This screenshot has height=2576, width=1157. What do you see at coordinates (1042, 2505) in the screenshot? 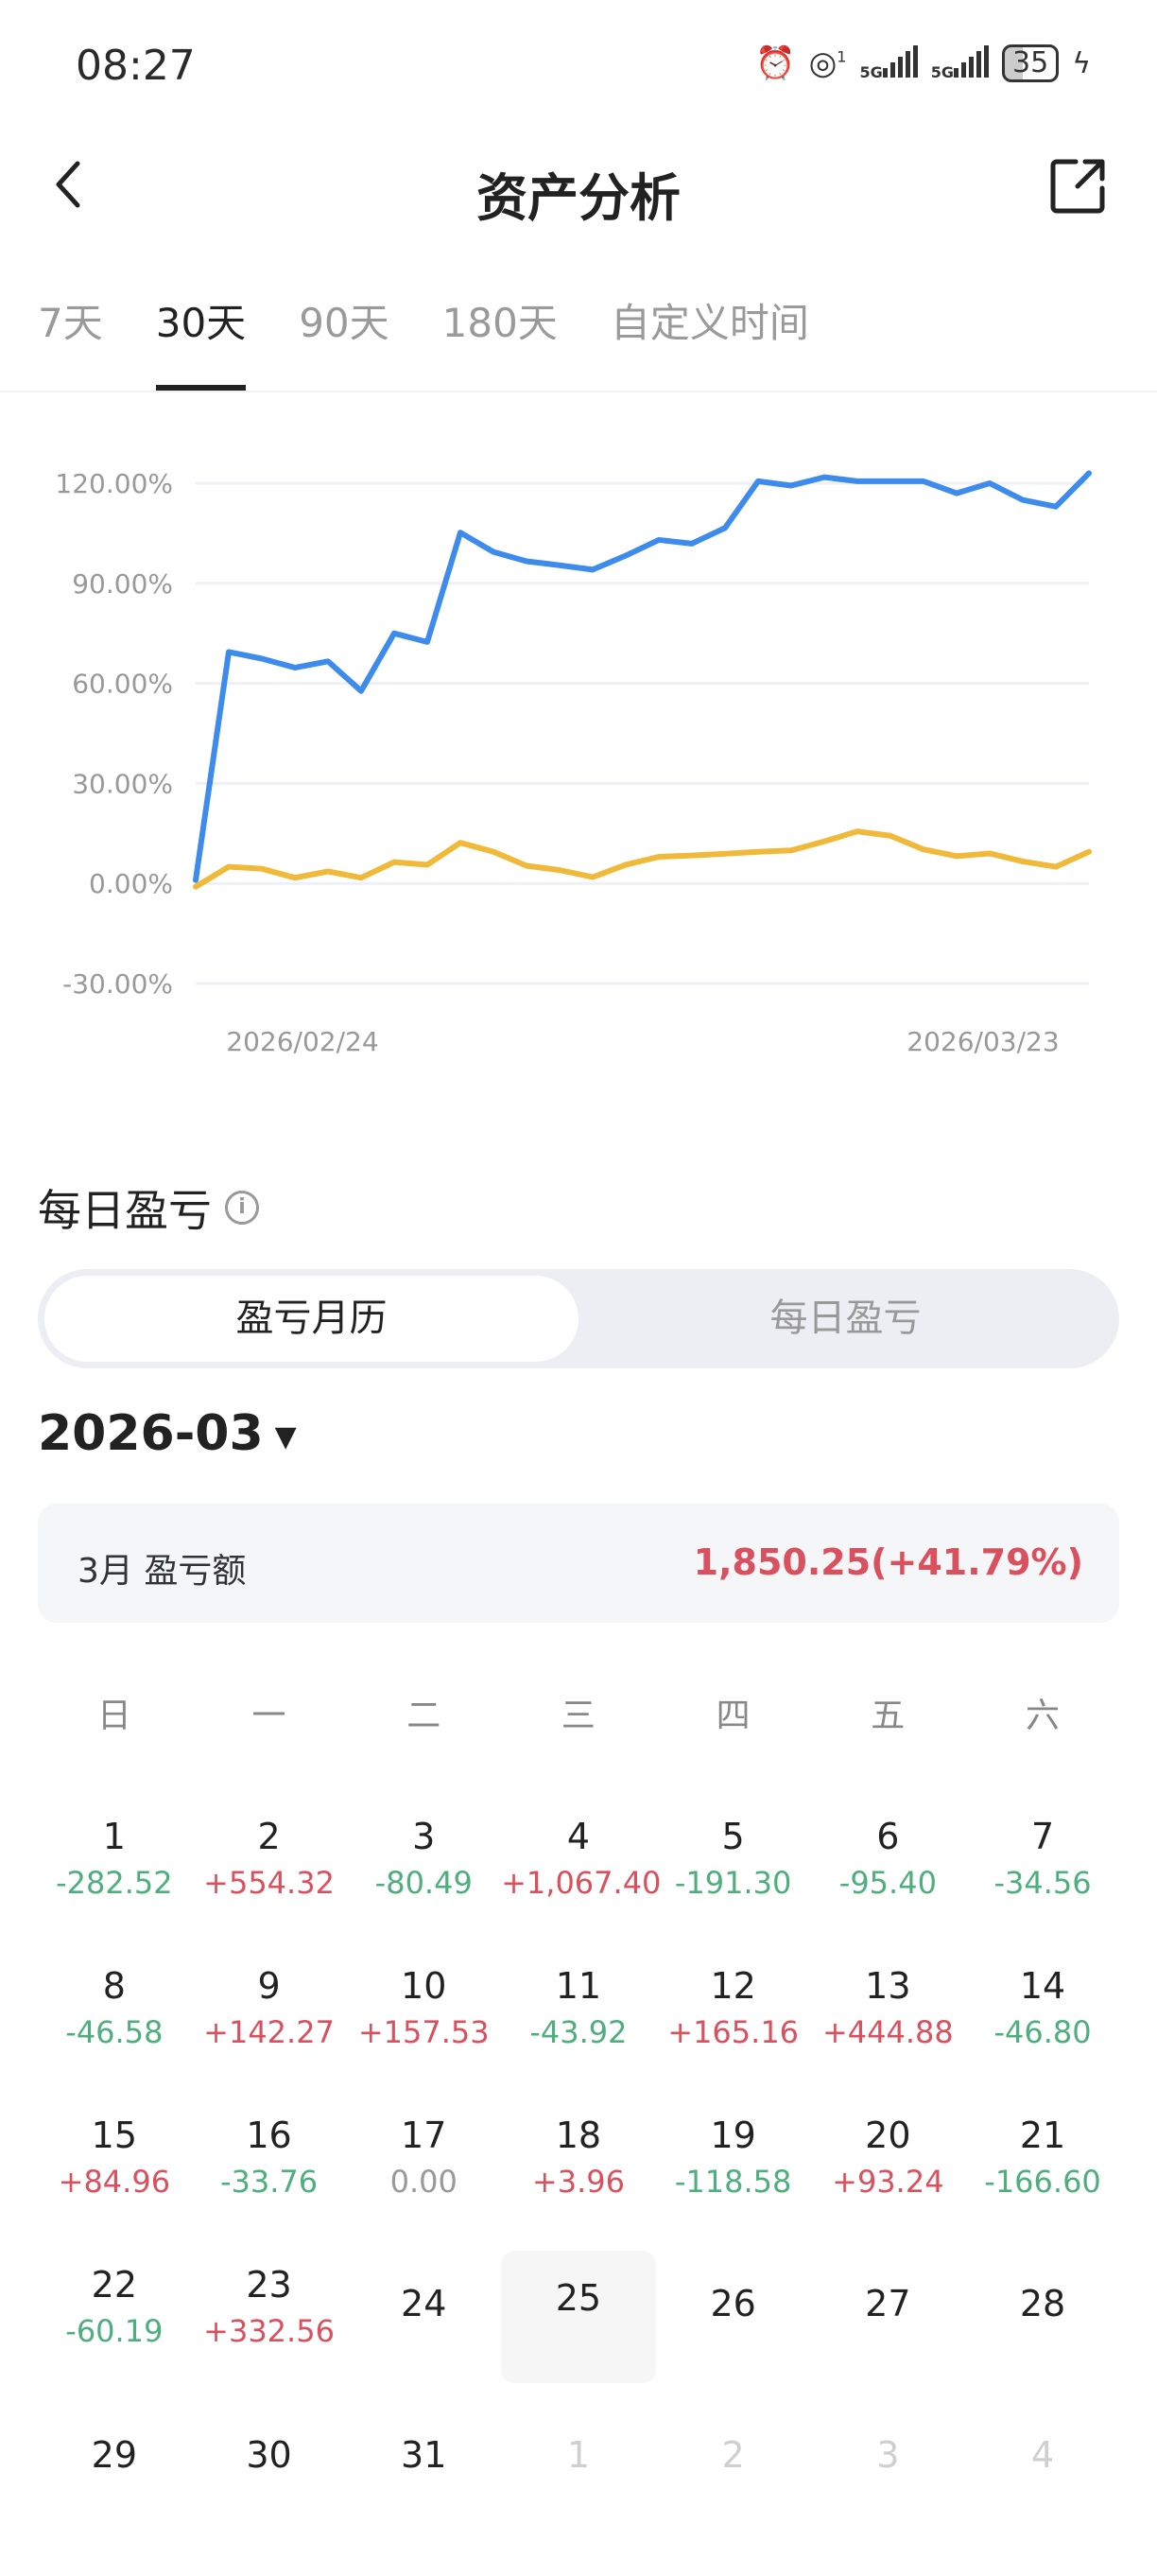
I see `calendar-day: 4` at bounding box center [1042, 2505].